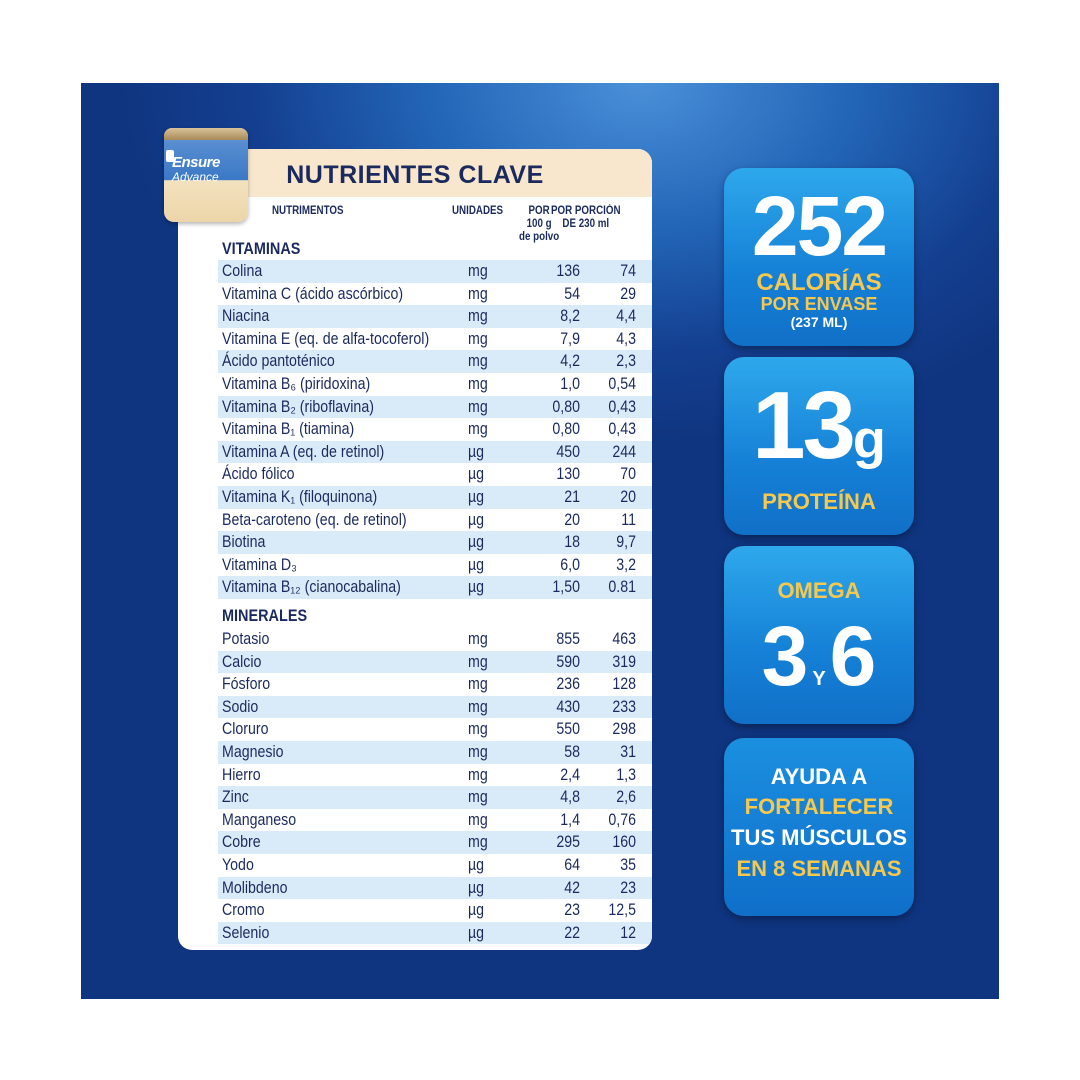 The height and width of the screenshot is (1080, 1080). What do you see at coordinates (261, 248) in the screenshot?
I see `section-vitamins: VITAMINAS` at bounding box center [261, 248].